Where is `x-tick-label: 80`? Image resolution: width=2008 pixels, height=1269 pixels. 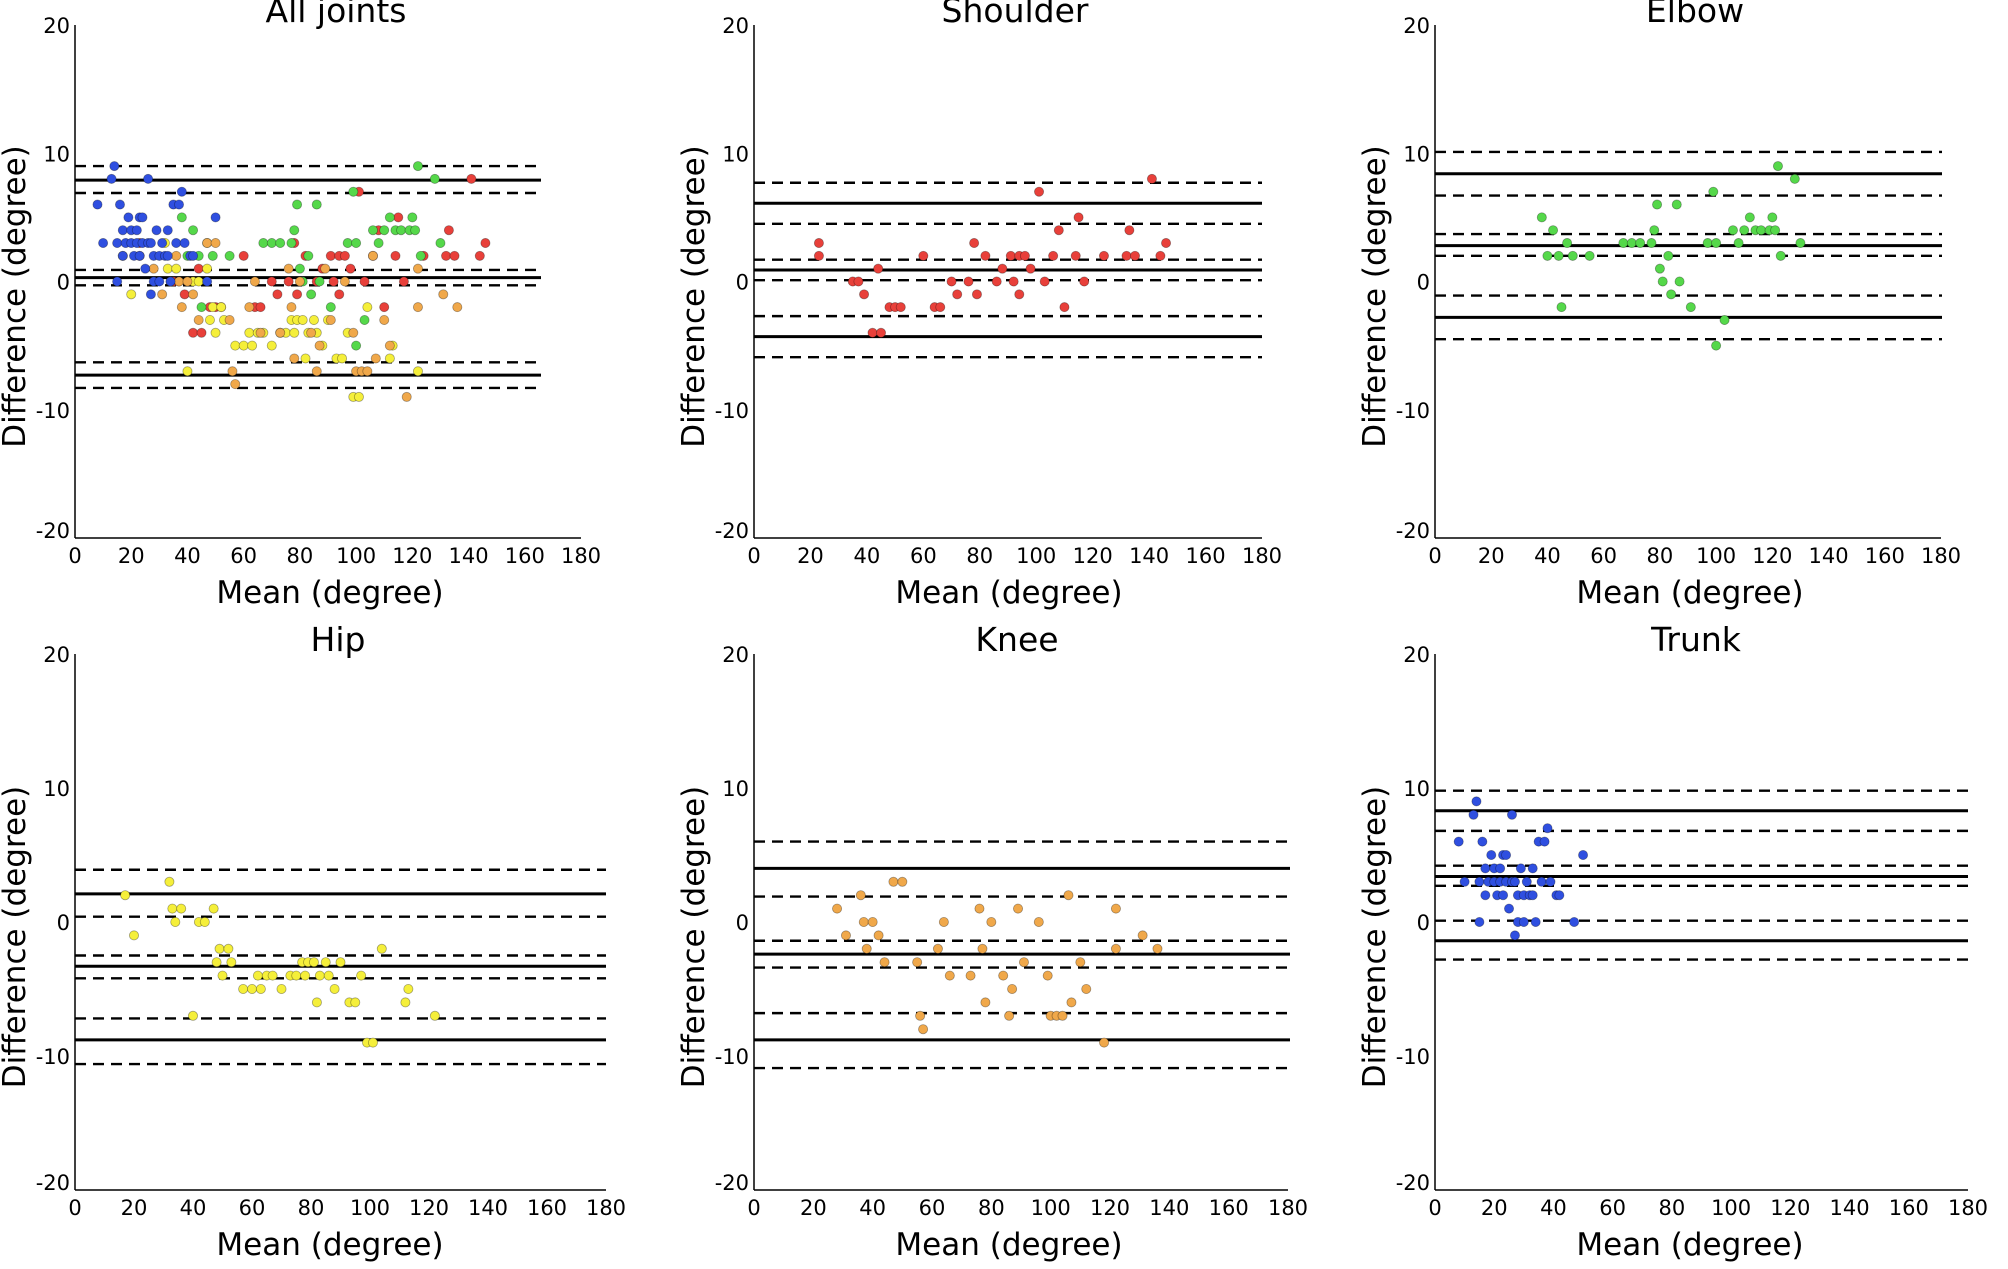 x-tick-label: 80 is located at coordinates (979, 556).